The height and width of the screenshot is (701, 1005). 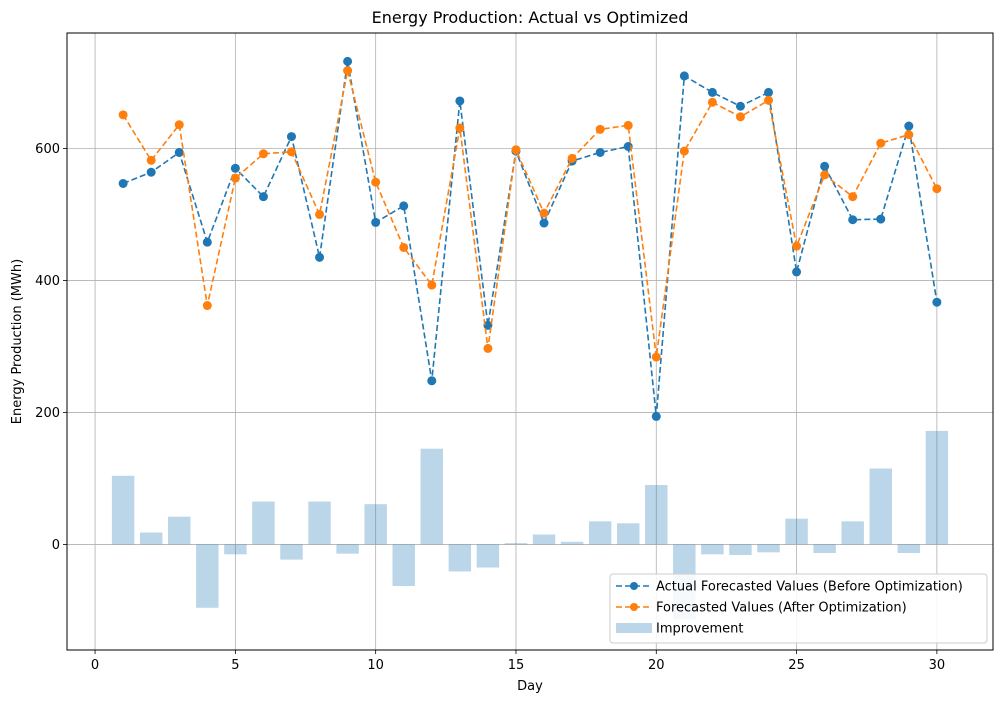 I want to click on y-tick-label: 0, so click(x=56, y=545).